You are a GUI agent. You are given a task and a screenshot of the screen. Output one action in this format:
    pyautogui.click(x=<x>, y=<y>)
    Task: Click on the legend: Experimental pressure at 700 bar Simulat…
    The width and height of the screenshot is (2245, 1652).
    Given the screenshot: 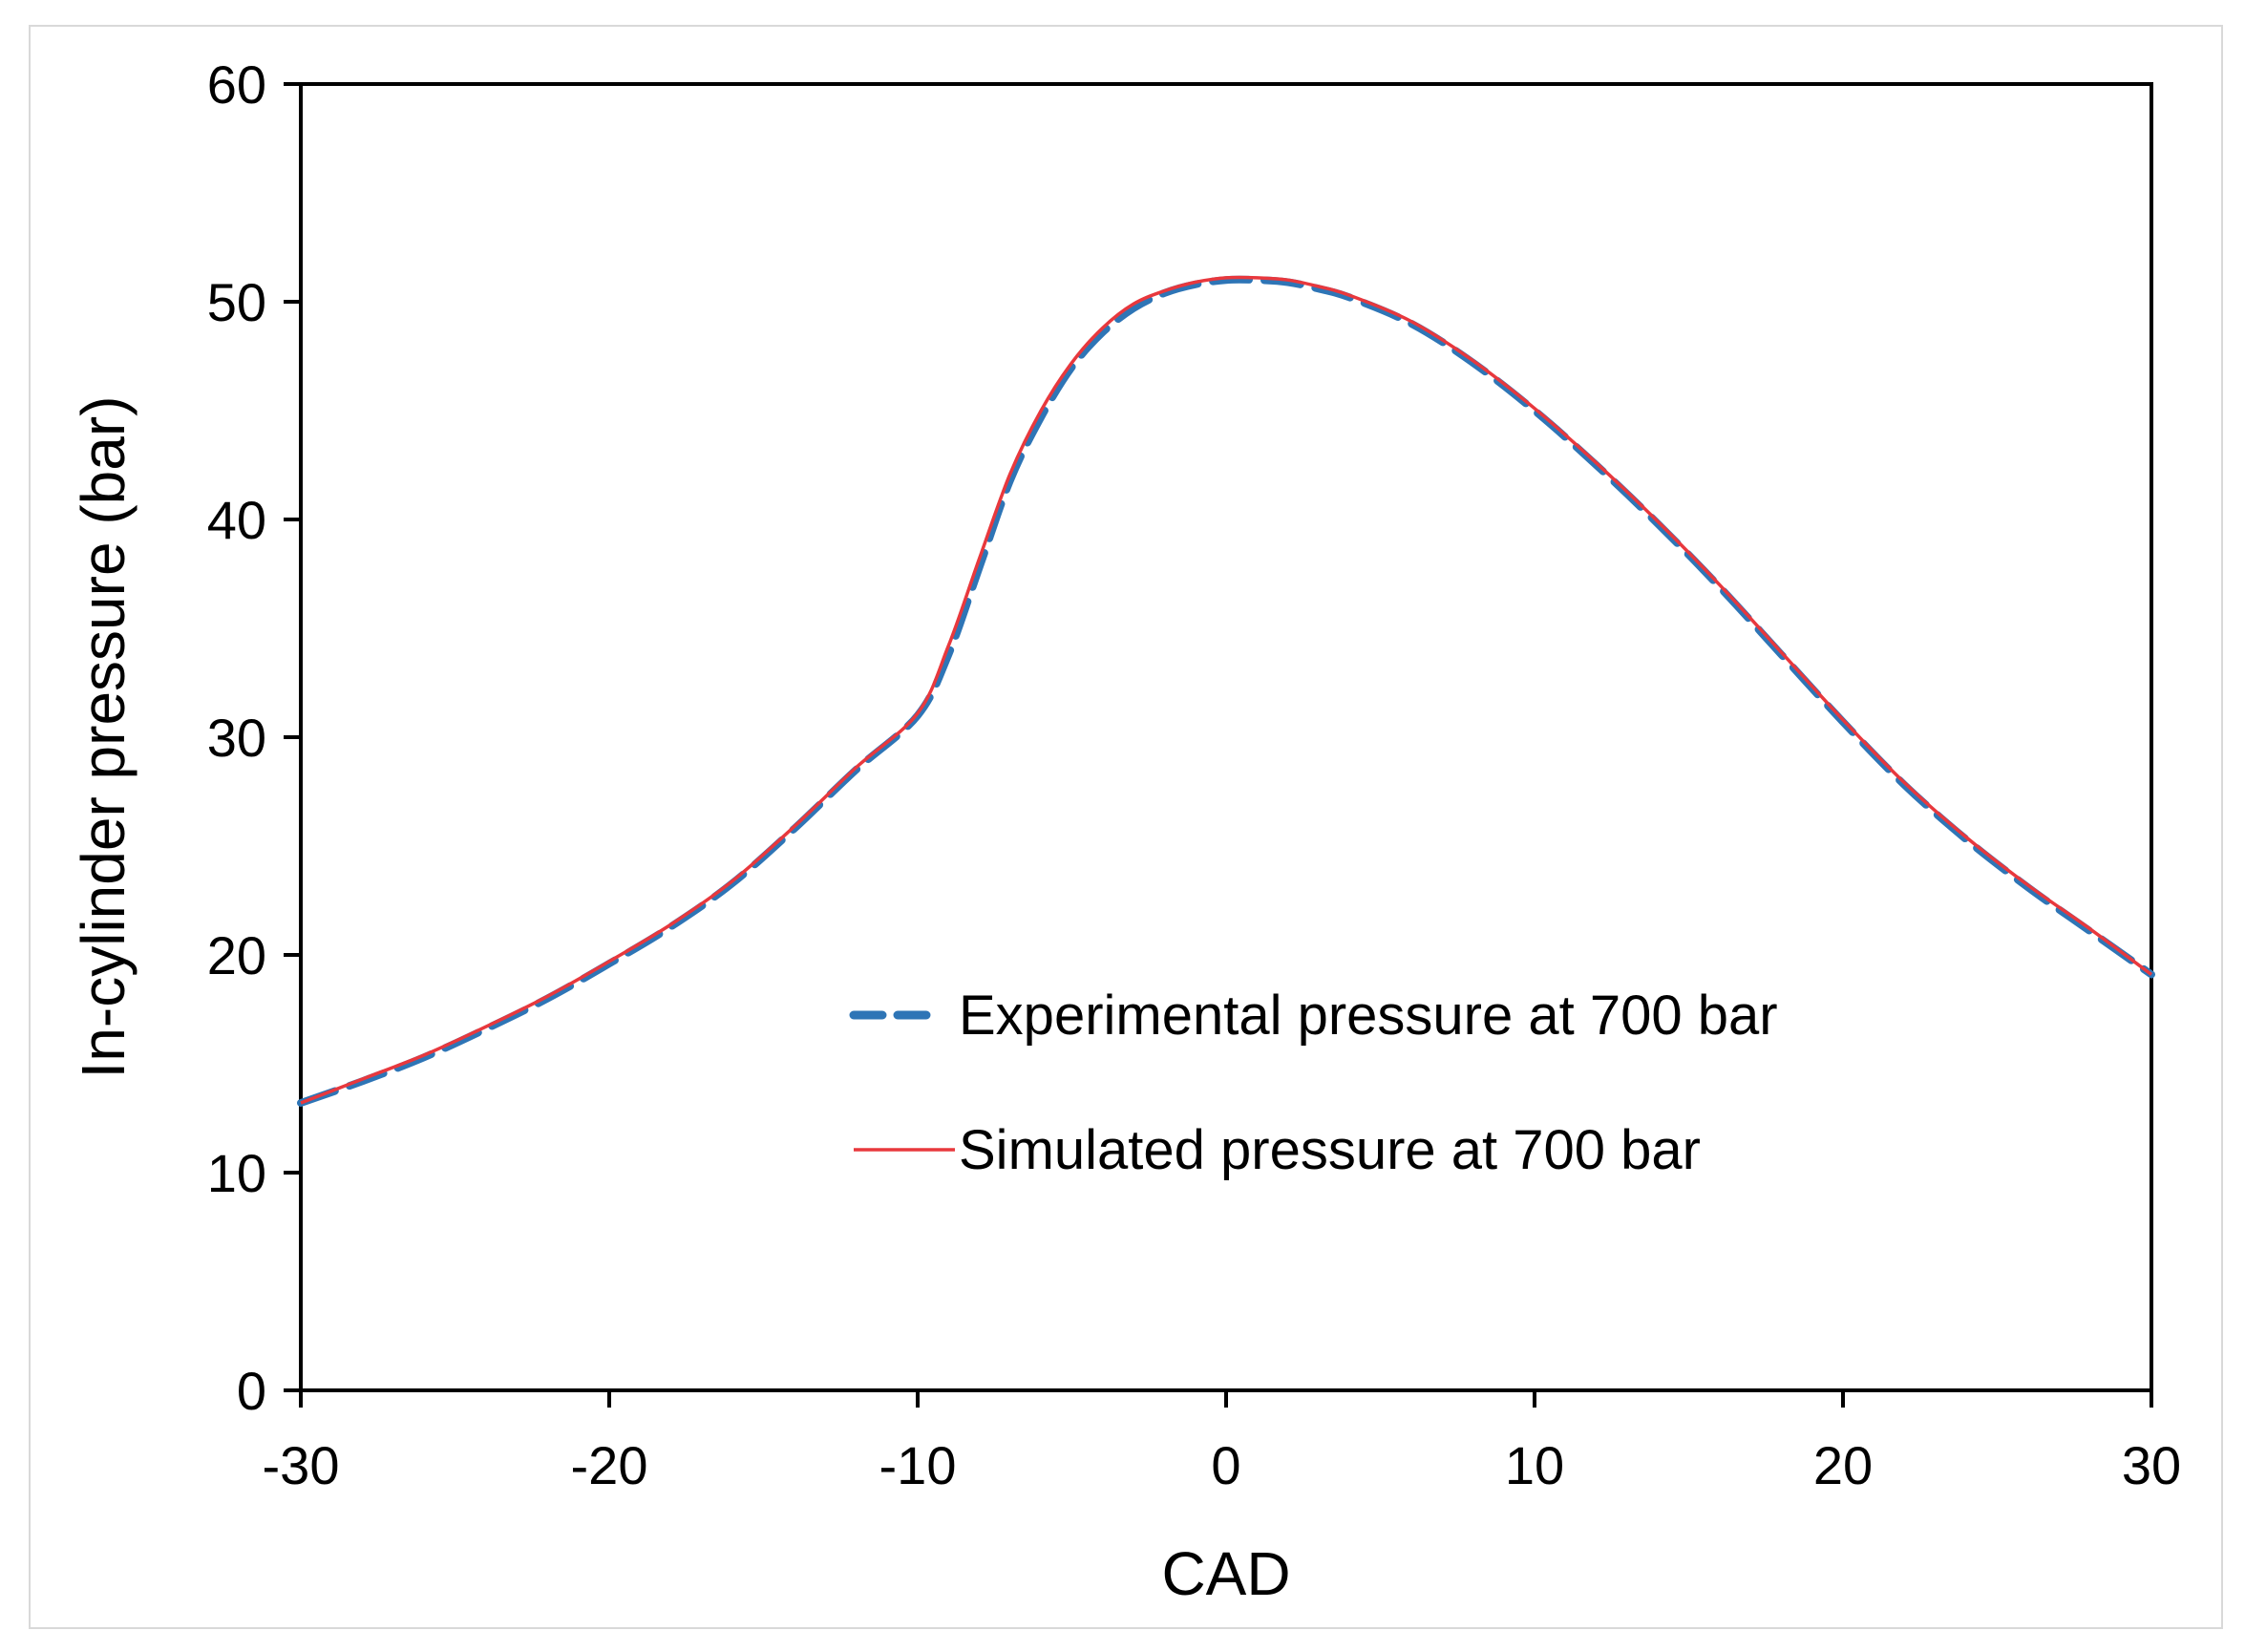 What is the action you would take?
    pyautogui.click(x=1313, y=1083)
    